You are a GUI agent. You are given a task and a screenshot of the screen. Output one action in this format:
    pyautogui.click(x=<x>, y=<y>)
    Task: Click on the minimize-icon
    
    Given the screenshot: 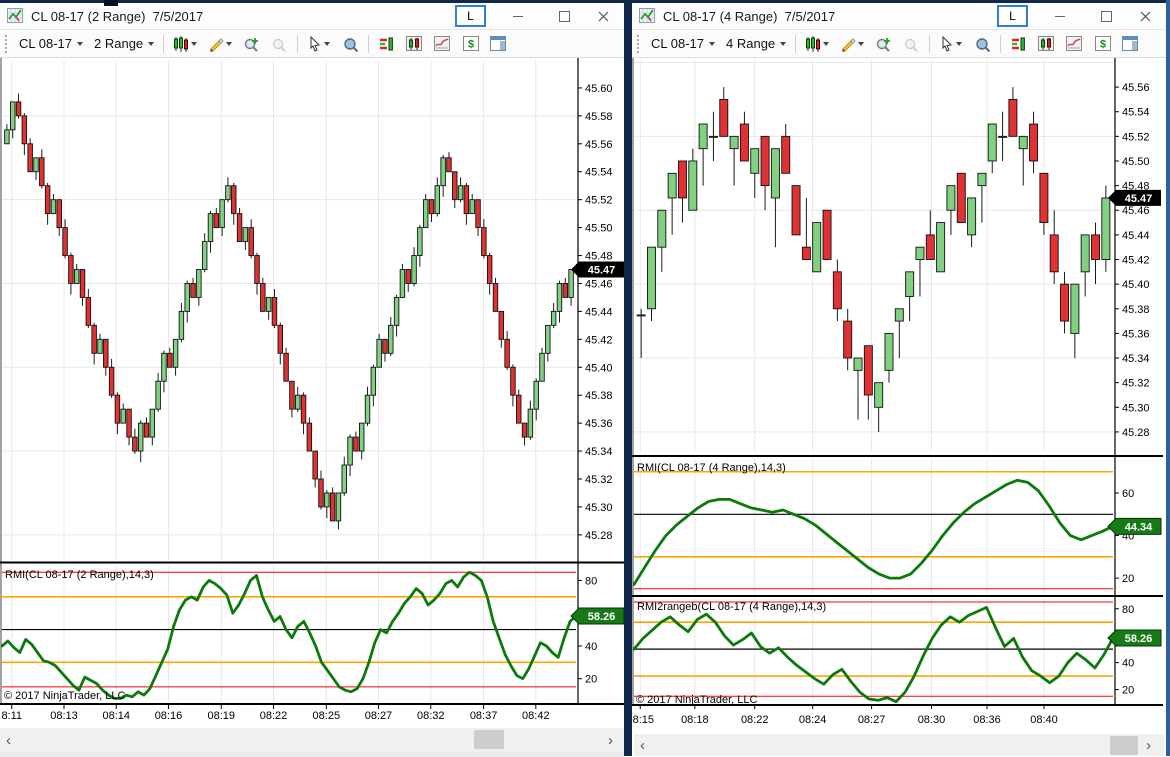 What is the action you would take?
    pyautogui.click(x=1060, y=16)
    